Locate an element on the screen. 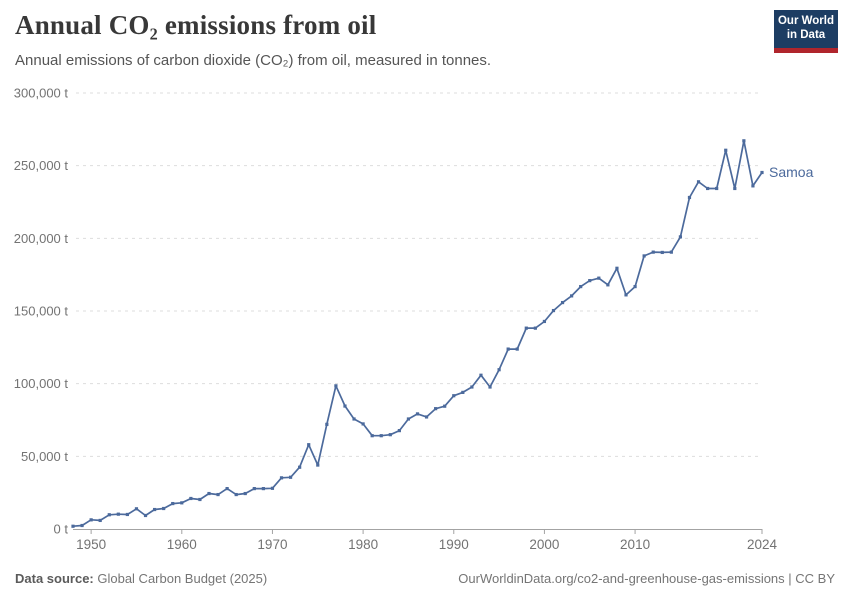 The image size is (850, 600). owid-logo: Our World in Data is located at coordinates (806, 31).